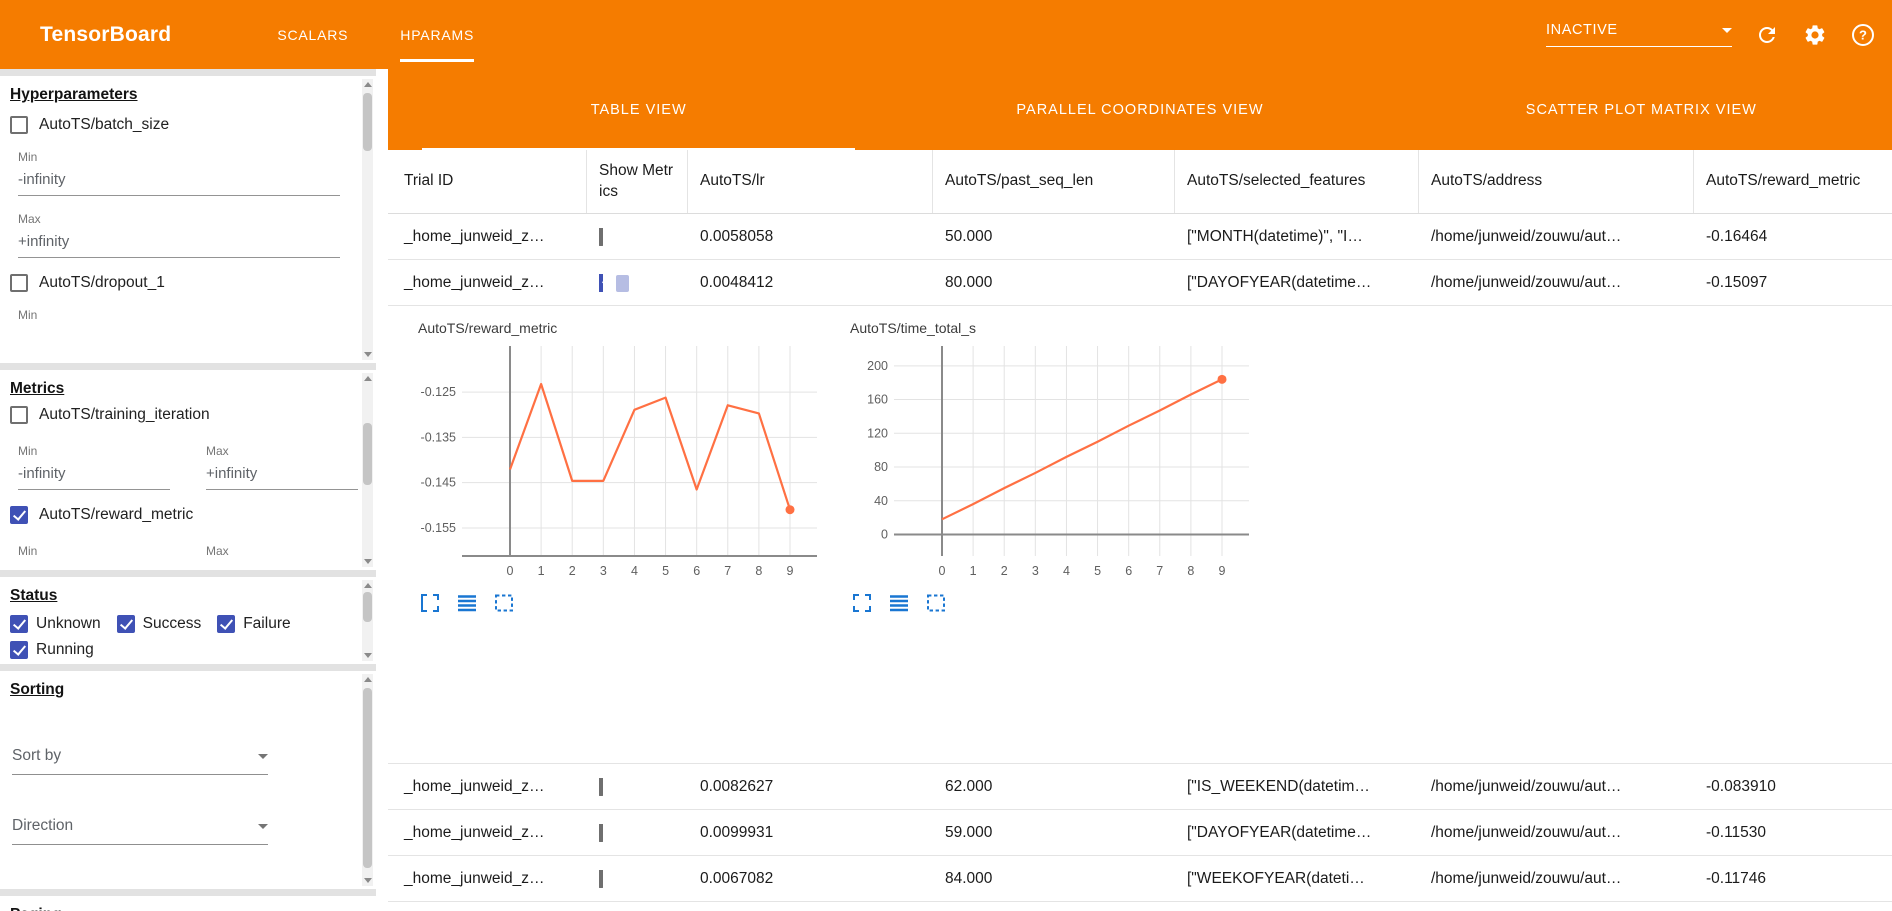 This screenshot has height=911, width=1892. What do you see at coordinates (19, 650) in the screenshot?
I see `running-checkbox` at bounding box center [19, 650].